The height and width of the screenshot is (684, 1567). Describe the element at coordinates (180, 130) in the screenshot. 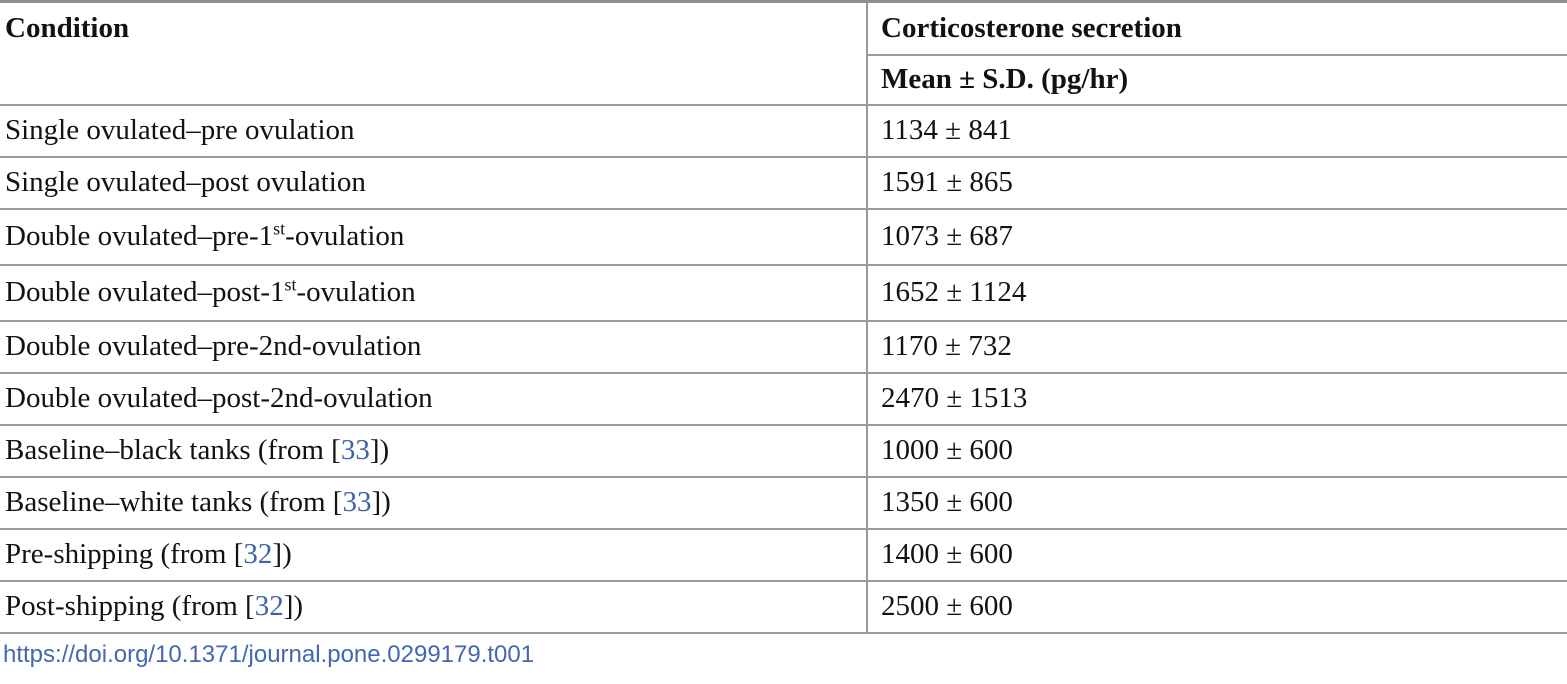

I see `condition-text: Single ovulated–pre ovulation` at that location.